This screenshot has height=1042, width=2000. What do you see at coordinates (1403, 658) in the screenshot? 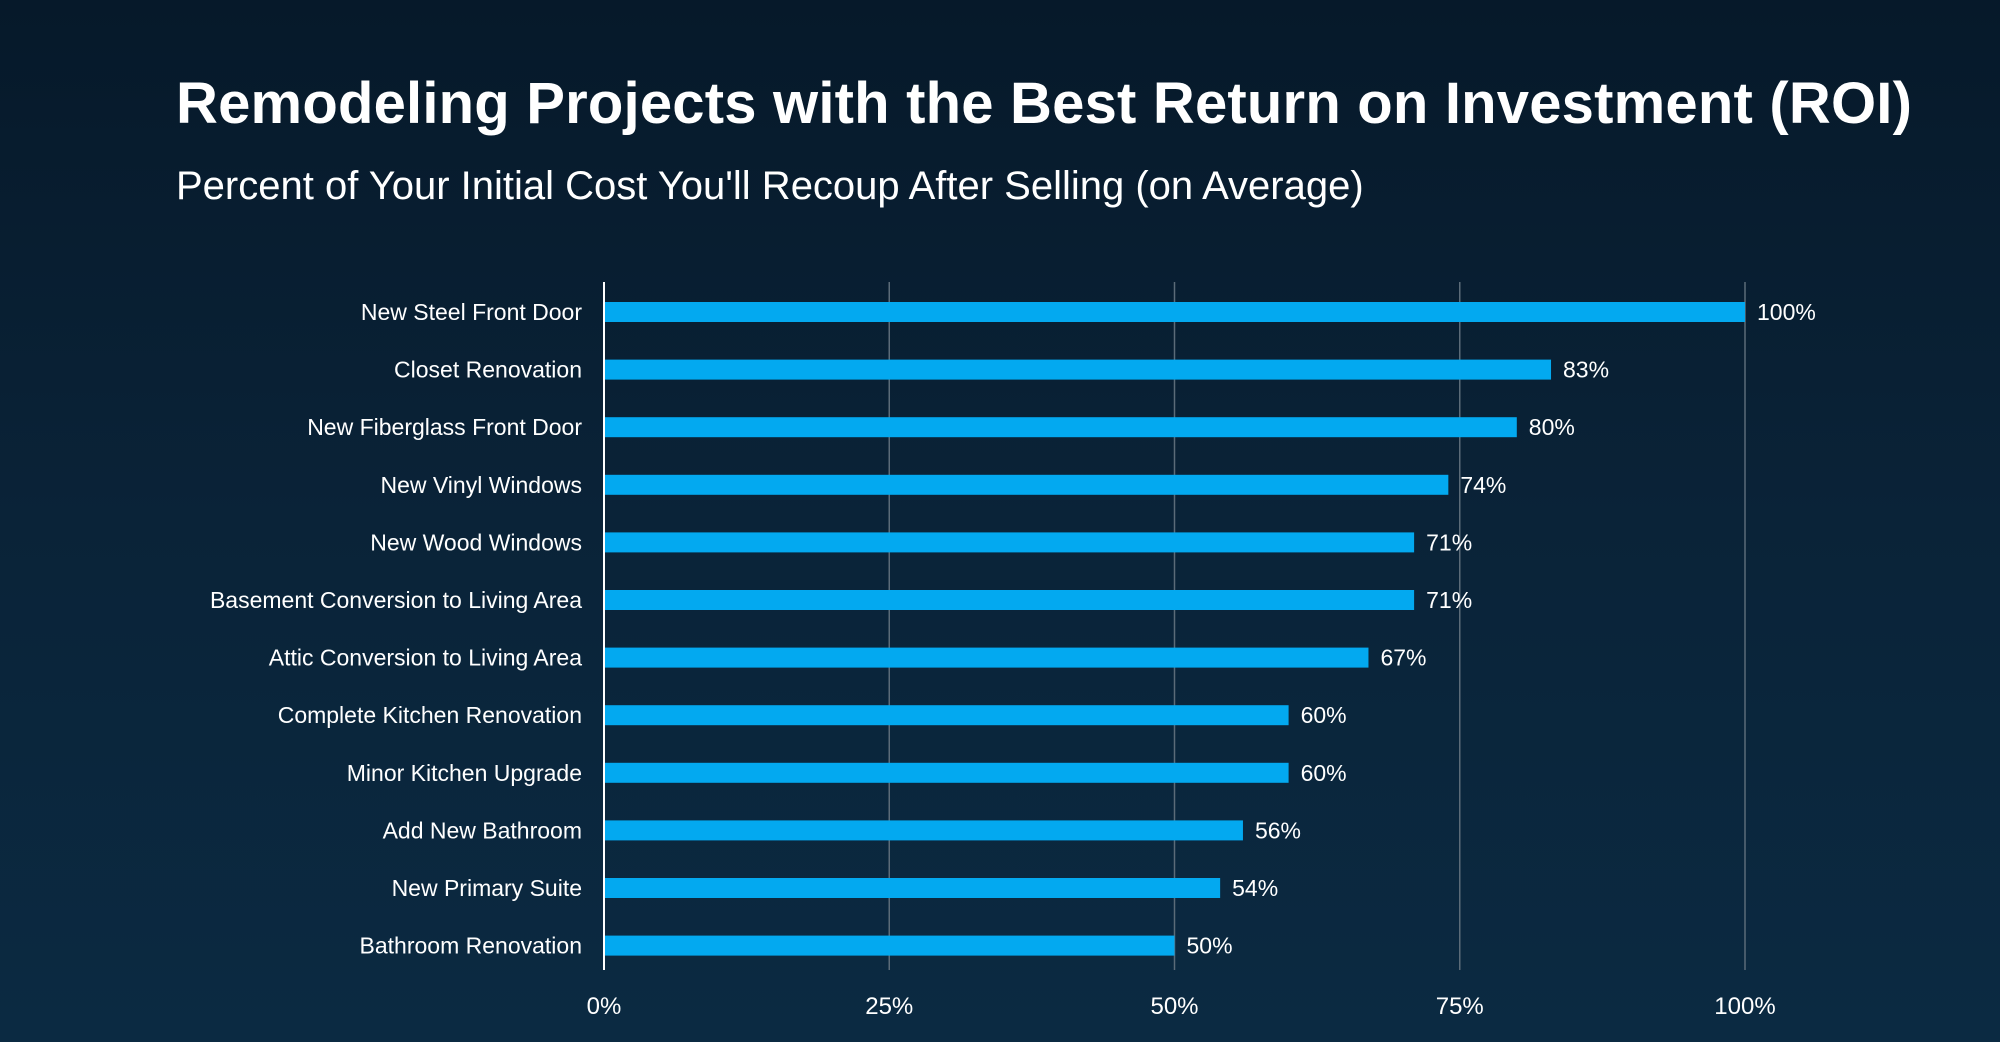
I see `value-label: 67%` at bounding box center [1403, 658].